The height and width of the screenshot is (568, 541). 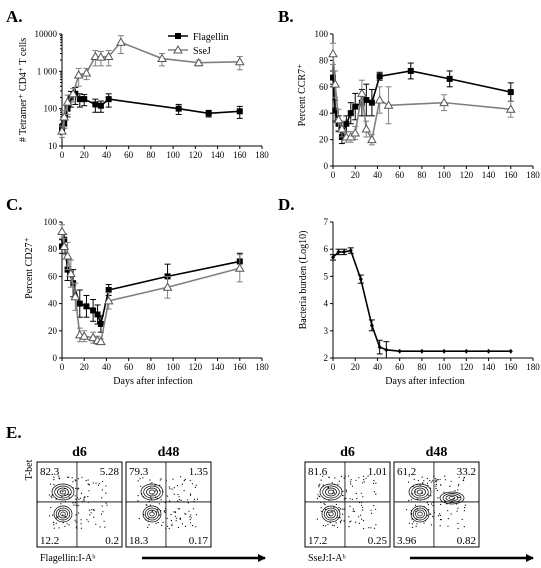 What do you see at coordinates (432, 294) in the screenshot?
I see `plot-d: 0 20 40 60 80 100 120 140 160 180 2 3 4 5 6 7` at bounding box center [432, 294].